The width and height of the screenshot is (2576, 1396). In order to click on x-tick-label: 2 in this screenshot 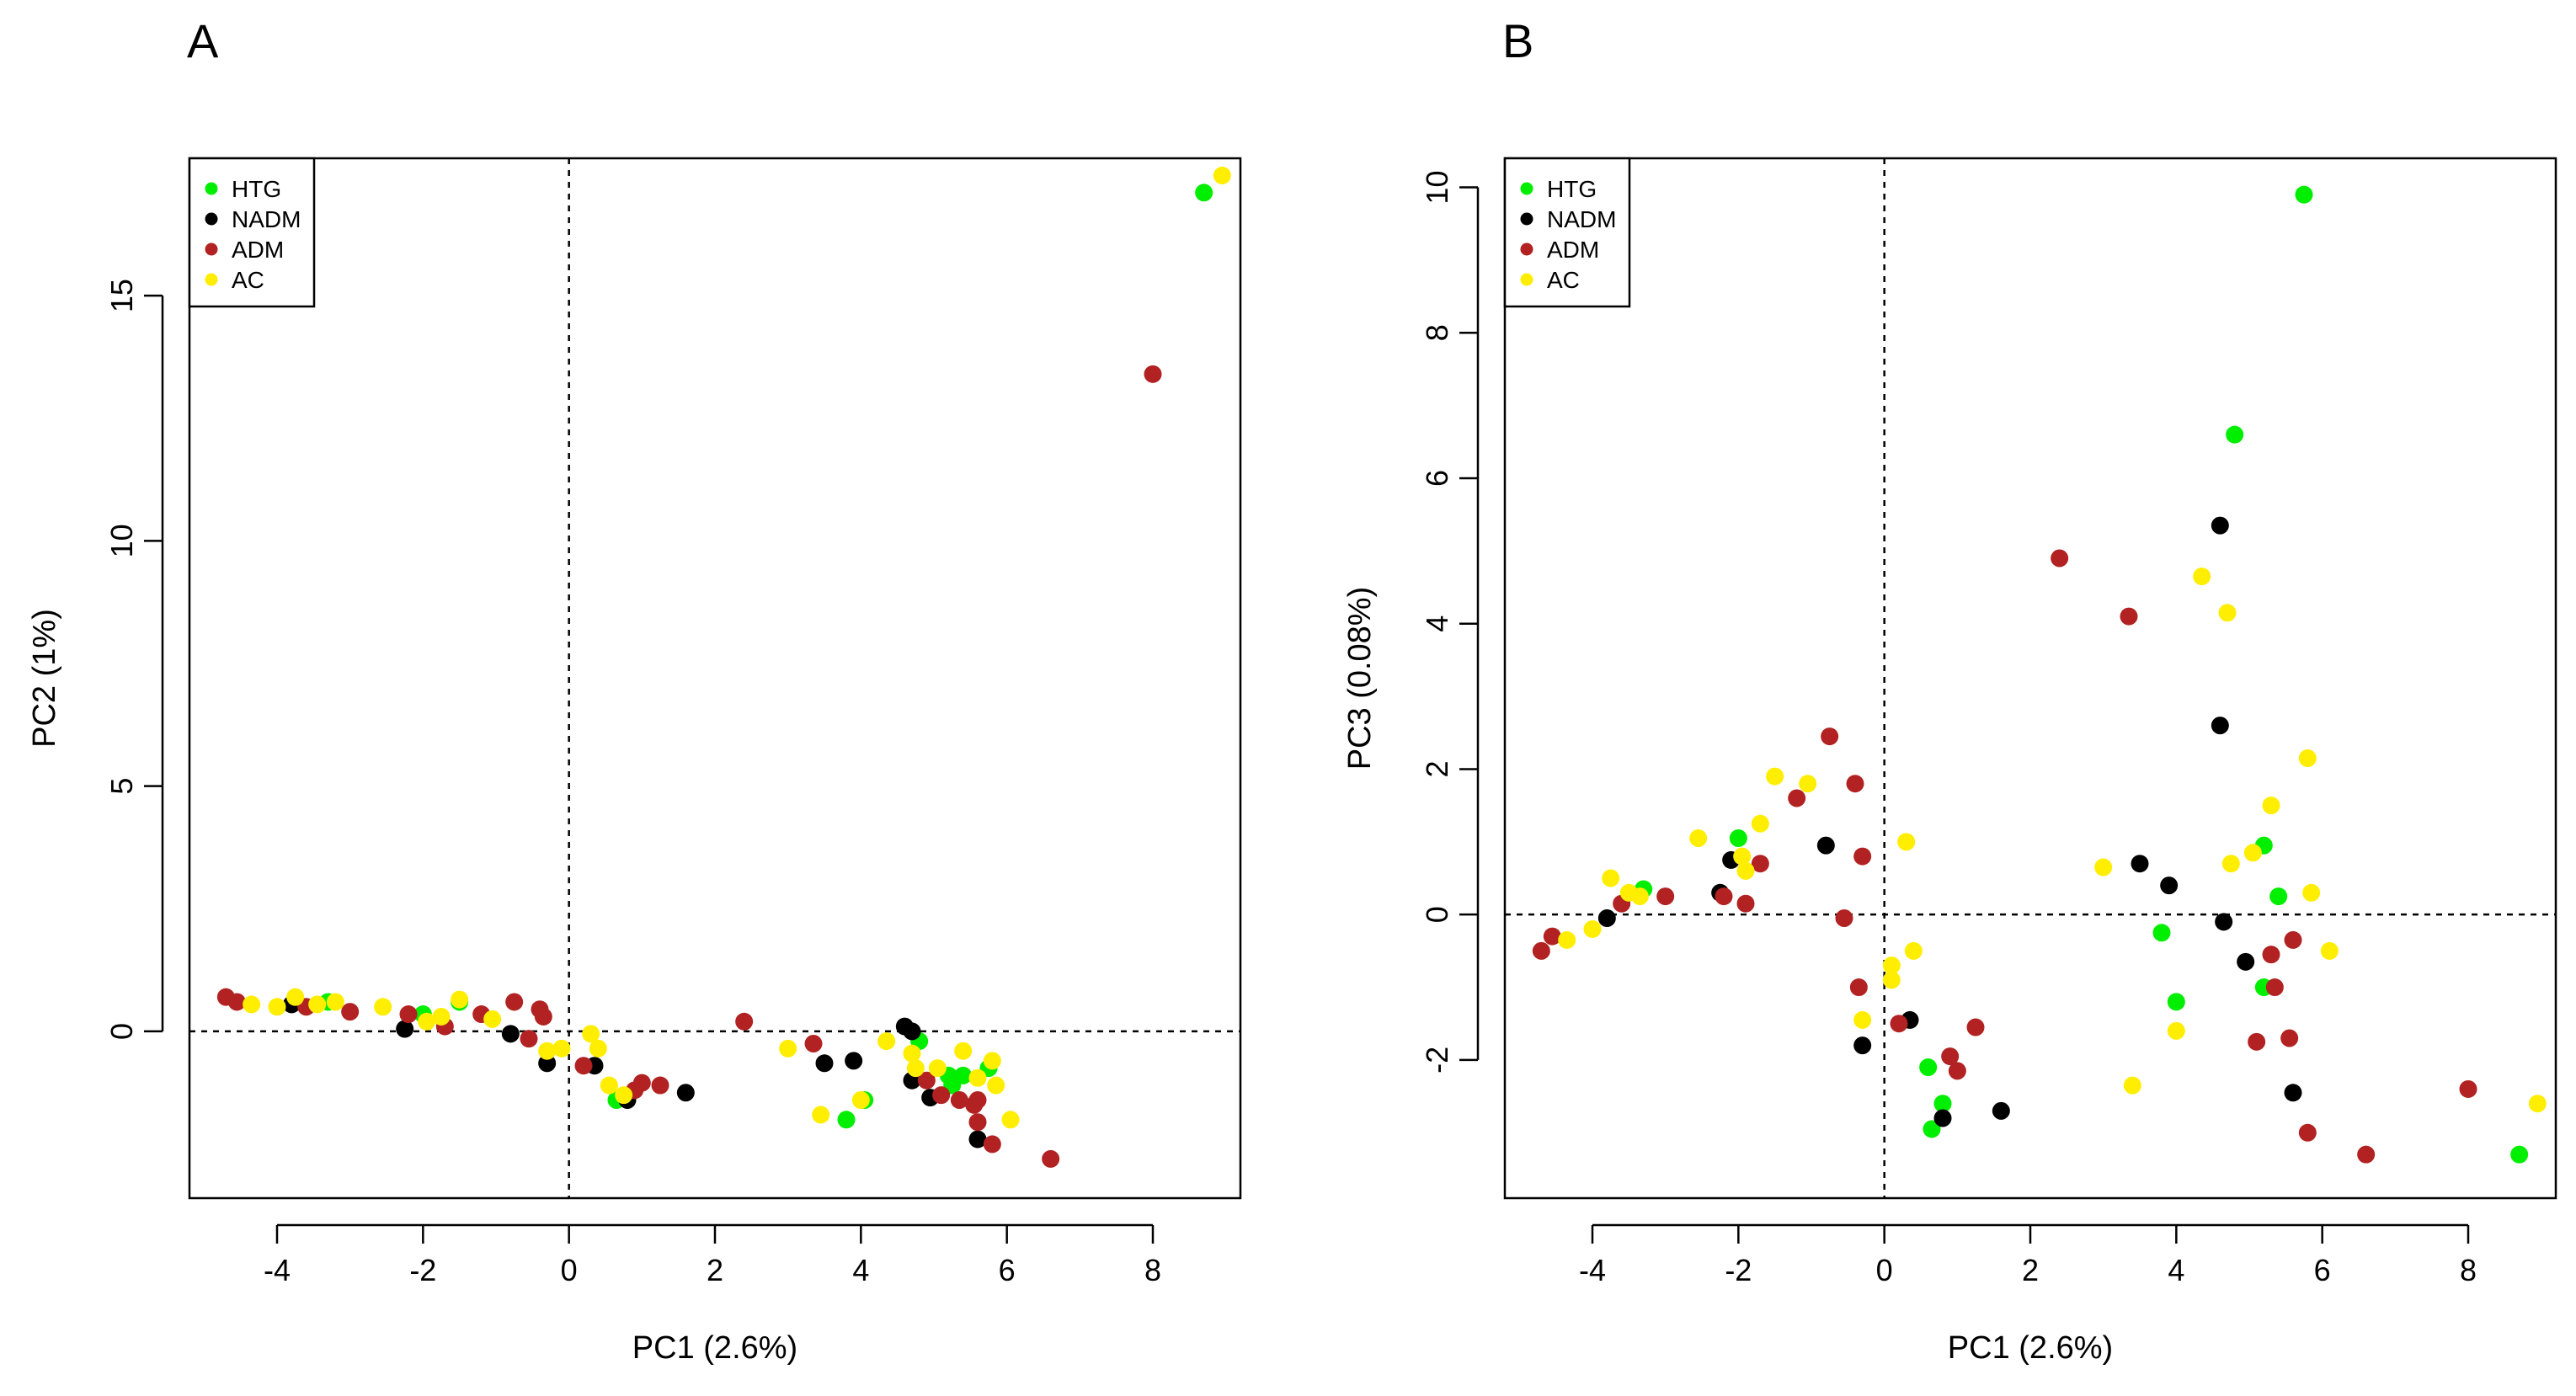, I will do `click(2030, 1270)`.